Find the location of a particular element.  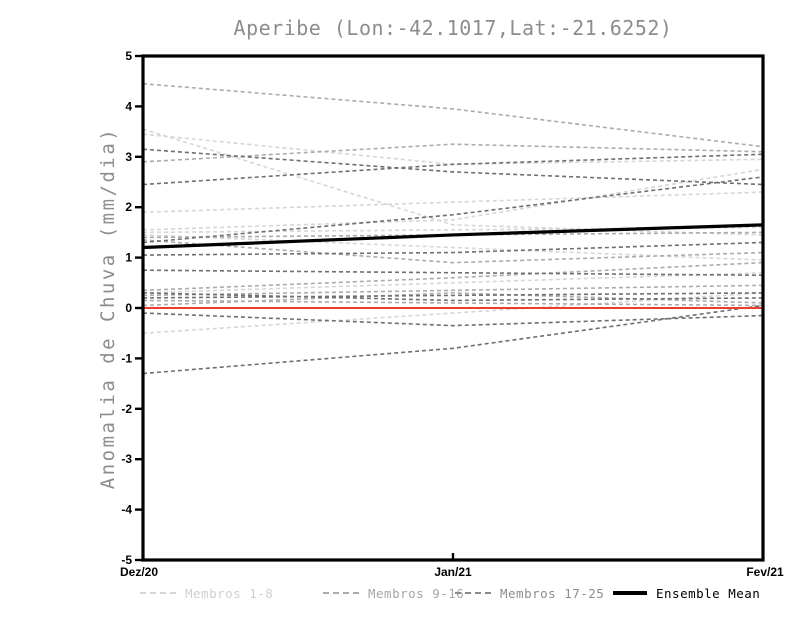

y-tick-label: -2 is located at coordinates (126, 409).